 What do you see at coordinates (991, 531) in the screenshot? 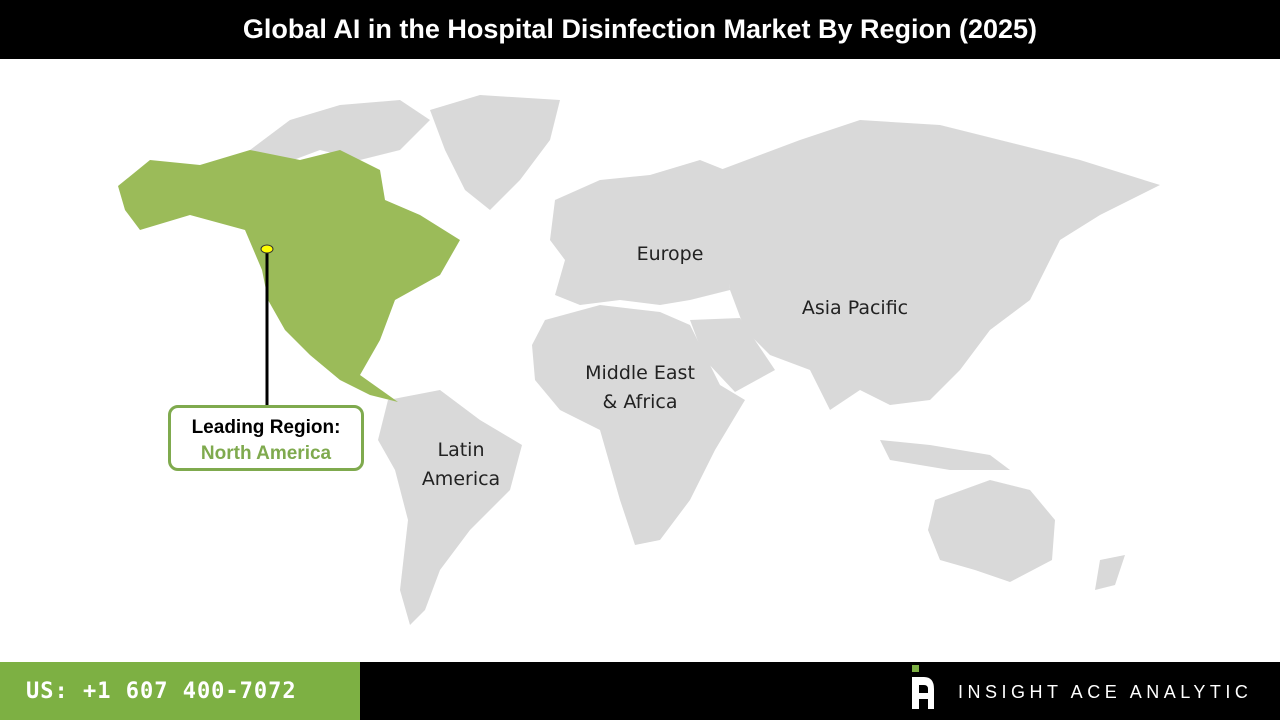
I see `australia-region` at bounding box center [991, 531].